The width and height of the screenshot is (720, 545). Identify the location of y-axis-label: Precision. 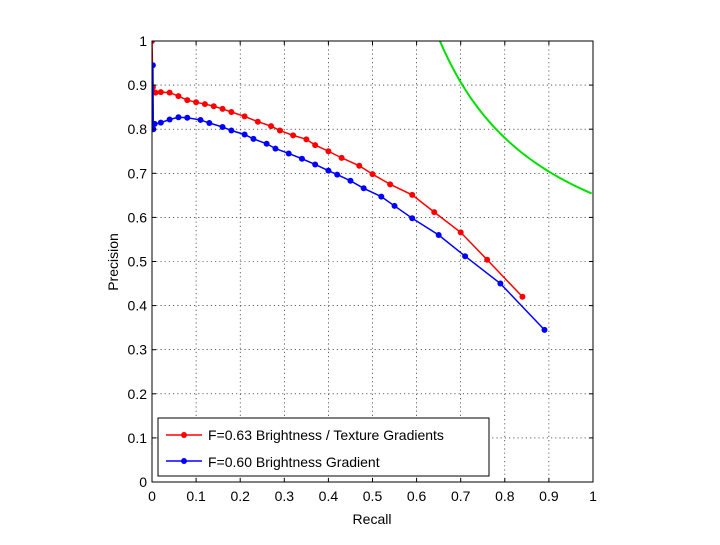
(113, 262).